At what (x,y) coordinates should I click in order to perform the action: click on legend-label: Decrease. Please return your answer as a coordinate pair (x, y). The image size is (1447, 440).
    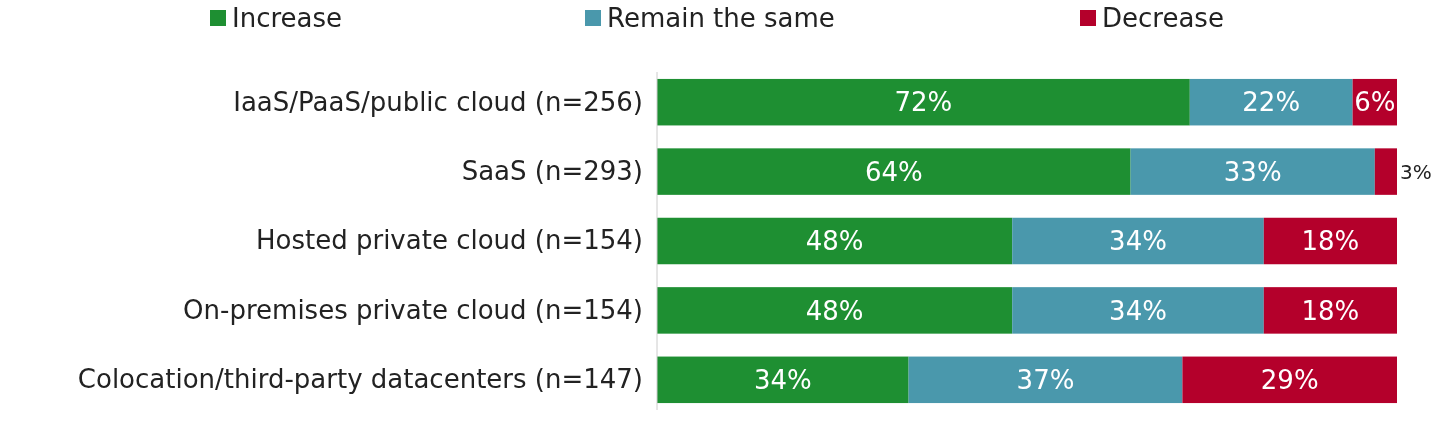
    Looking at the image, I should click on (1163, 18).